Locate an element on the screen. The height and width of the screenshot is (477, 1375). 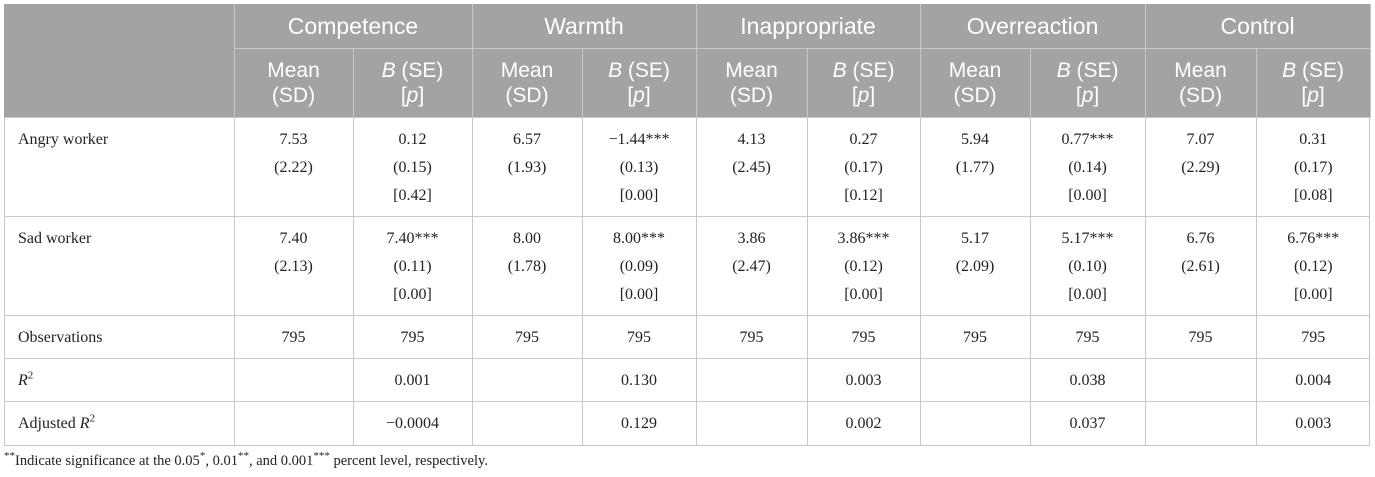
table-row-adjusted-r-squared: Adjusted R2 −0.0004 0.129 0.002 0.037 0.003 is located at coordinates (687, 423).